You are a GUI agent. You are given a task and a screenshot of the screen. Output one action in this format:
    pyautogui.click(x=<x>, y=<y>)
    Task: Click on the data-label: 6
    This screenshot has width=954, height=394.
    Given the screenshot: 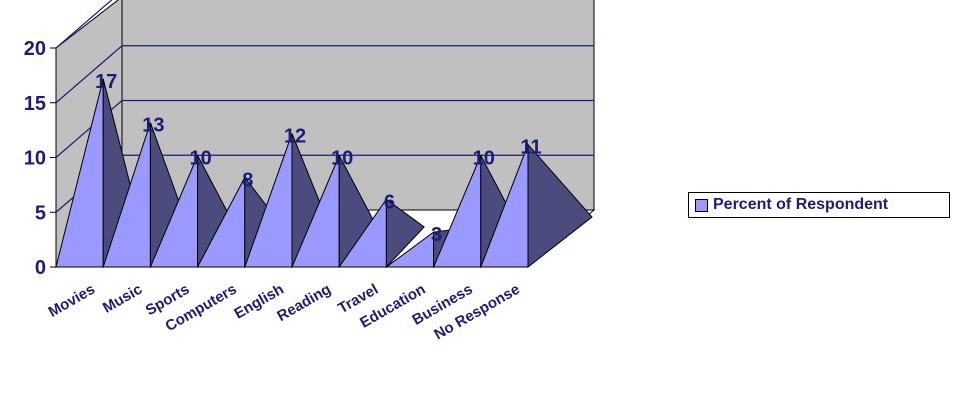 What is the action you would take?
    pyautogui.click(x=389, y=202)
    